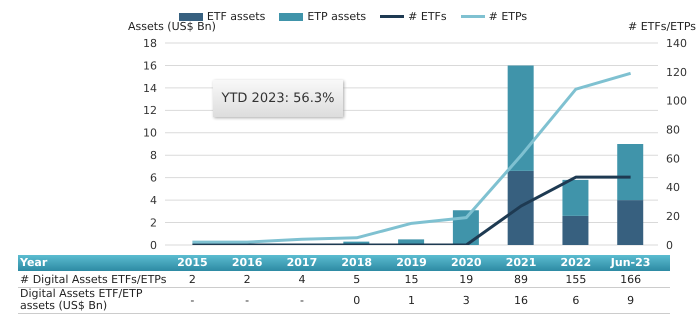  I want to click on text: 19, so click(466, 279).